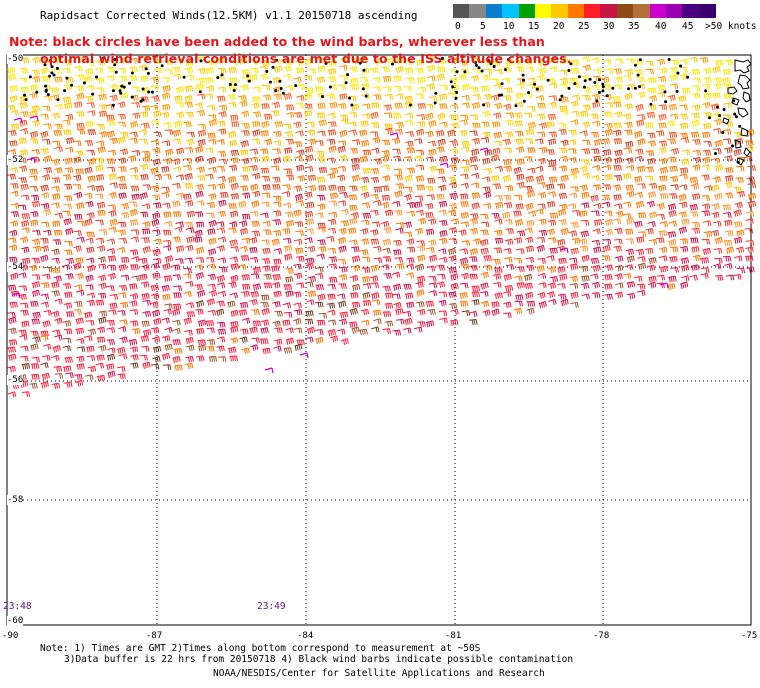 The height and width of the screenshot is (688, 760). I want to click on scale-label: 20, so click(559, 26).